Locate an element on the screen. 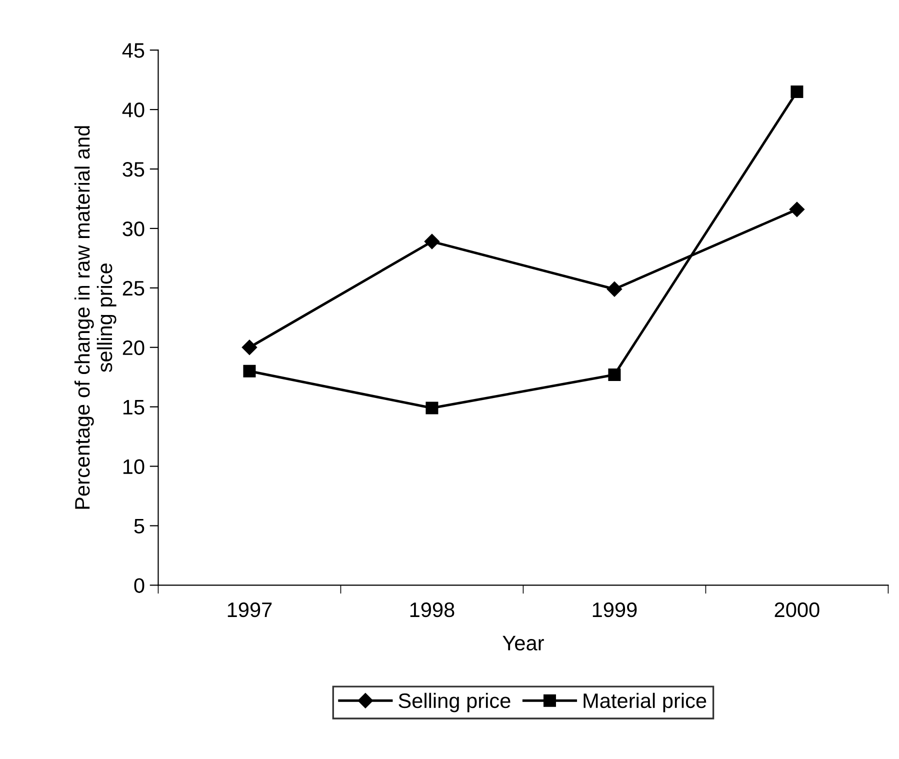 This screenshot has width=899, height=759. y-axis-title: Percentage of change in raw material and selling price is located at coordinates (95, 317).